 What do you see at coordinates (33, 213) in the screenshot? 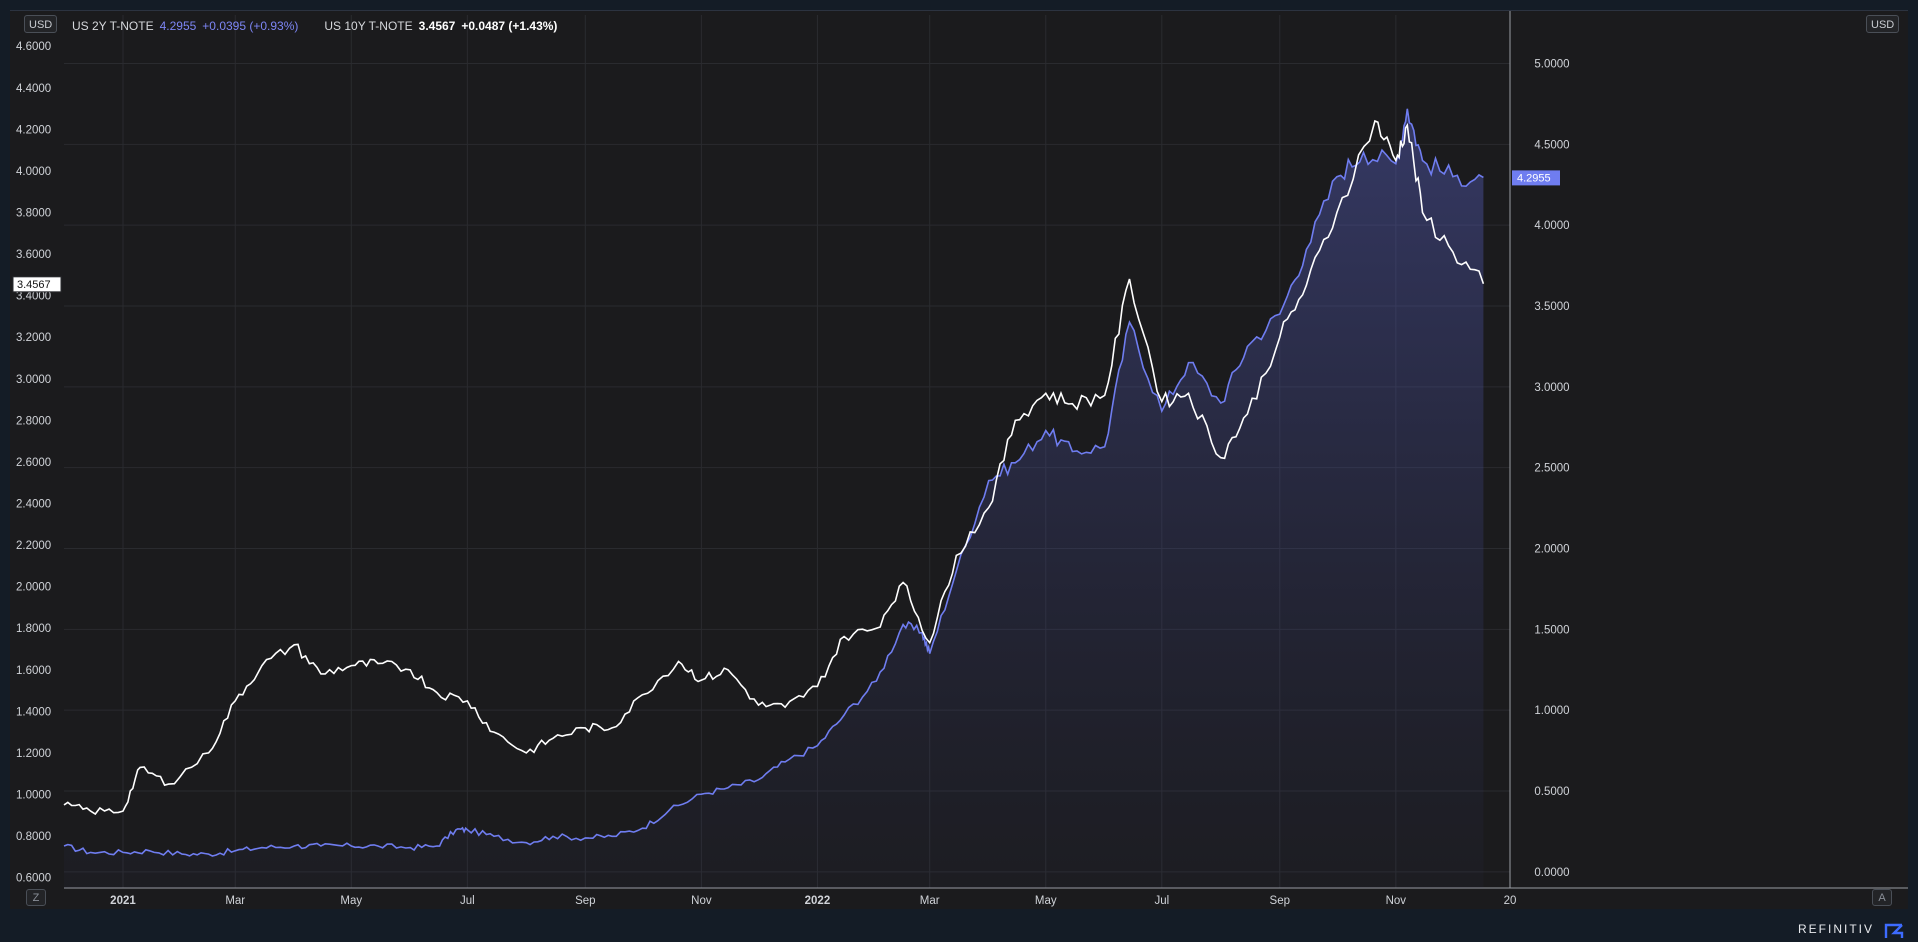
I see `left-tick-label: 3.8000` at bounding box center [33, 213].